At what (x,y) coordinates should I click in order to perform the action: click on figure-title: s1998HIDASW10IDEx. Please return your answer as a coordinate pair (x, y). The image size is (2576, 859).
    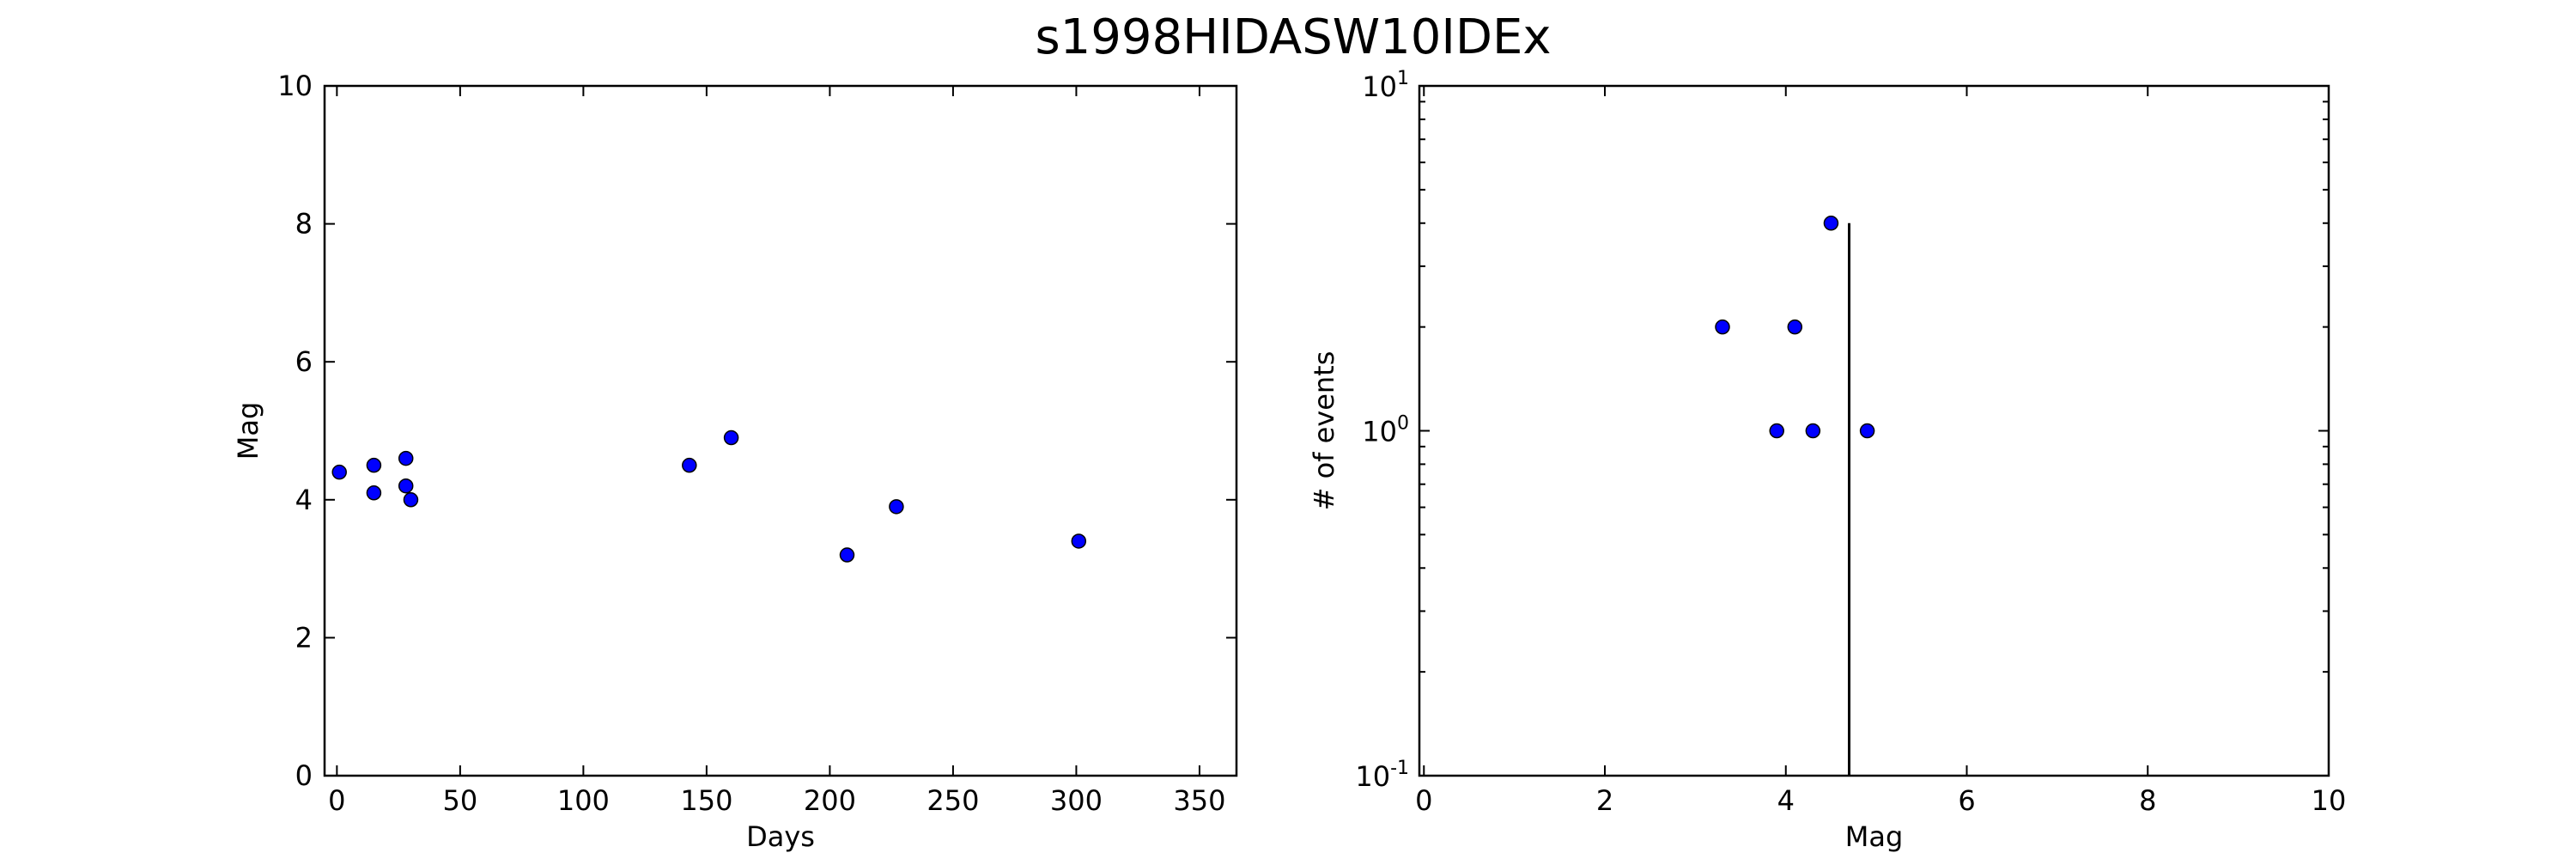
    Looking at the image, I should click on (1293, 37).